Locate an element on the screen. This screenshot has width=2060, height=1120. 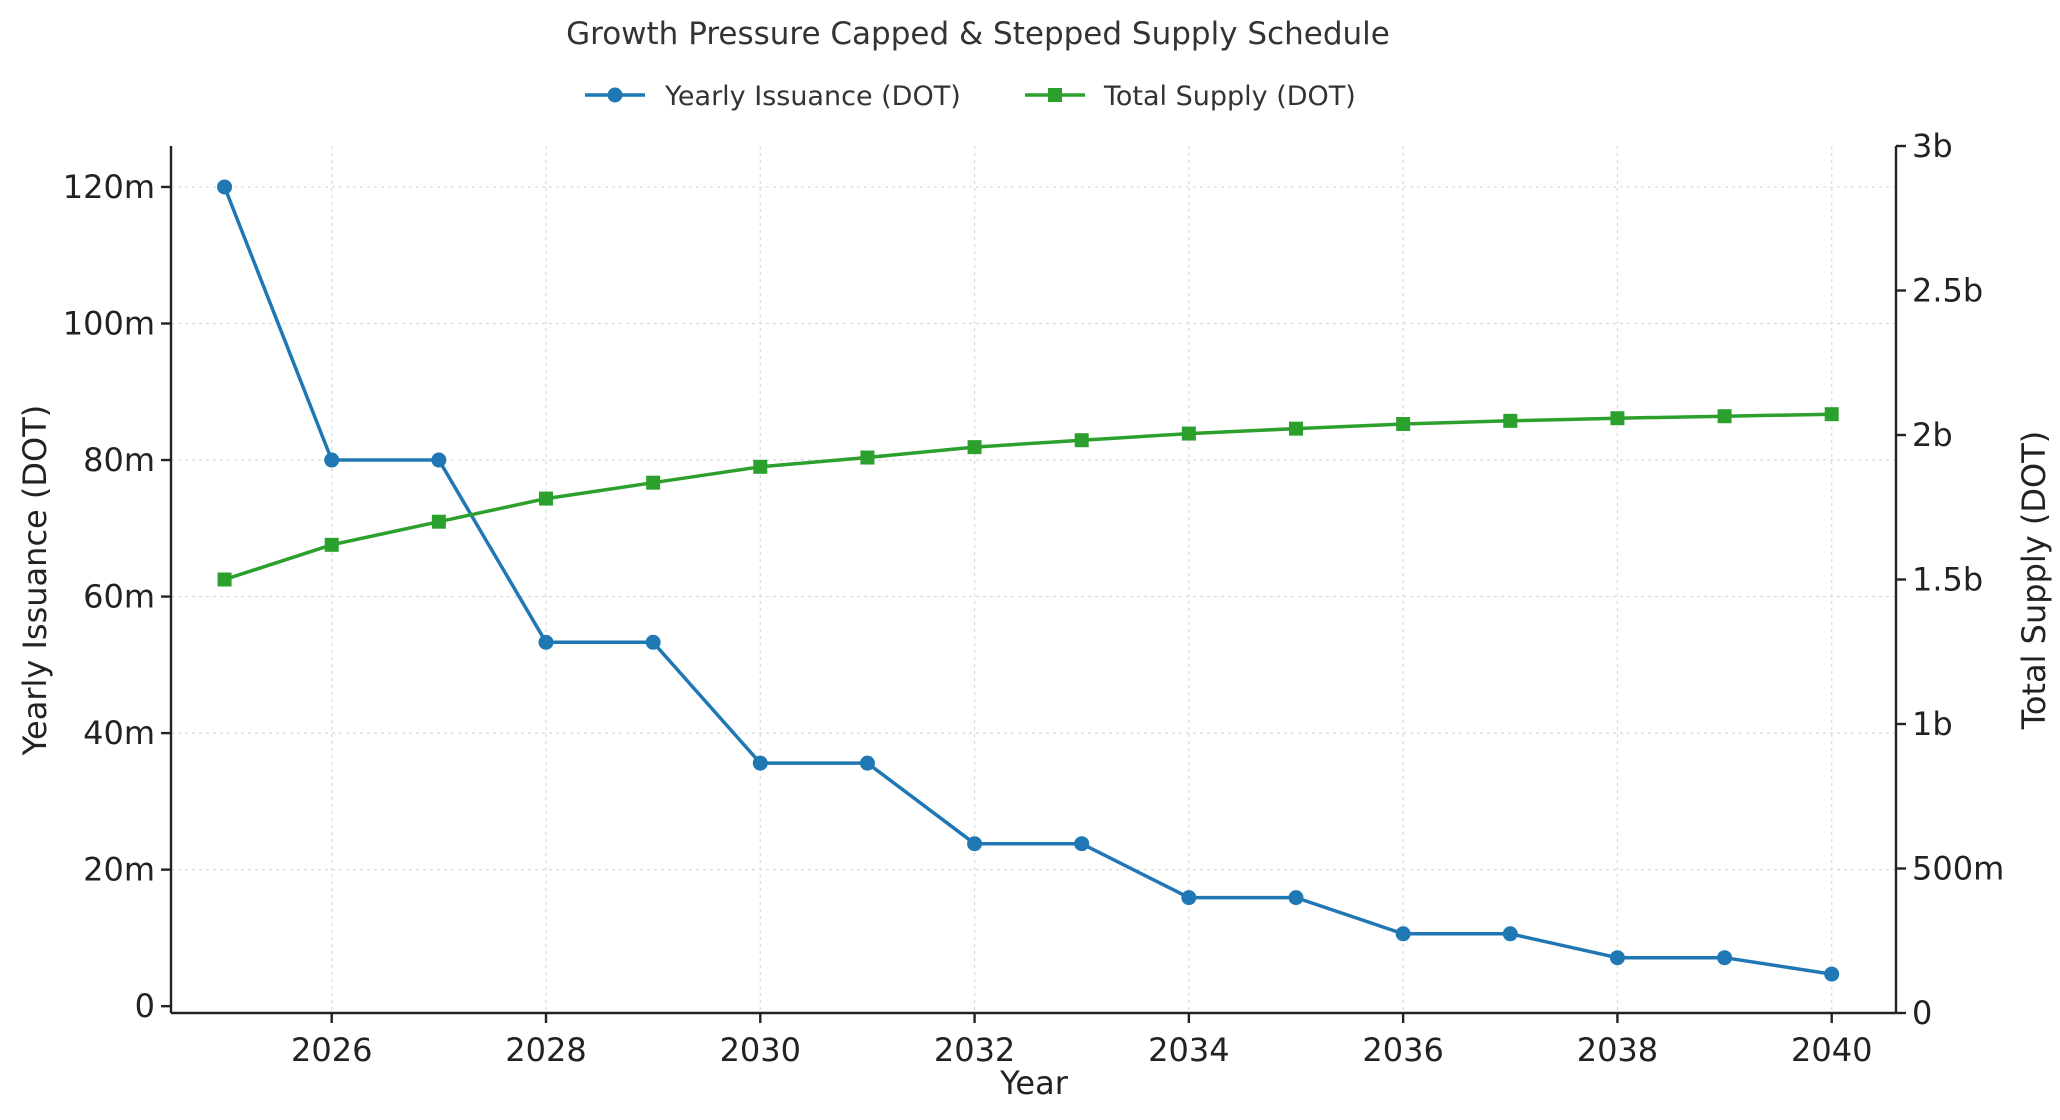
y-left-tick-label: 100m is located at coordinates (109, 323).